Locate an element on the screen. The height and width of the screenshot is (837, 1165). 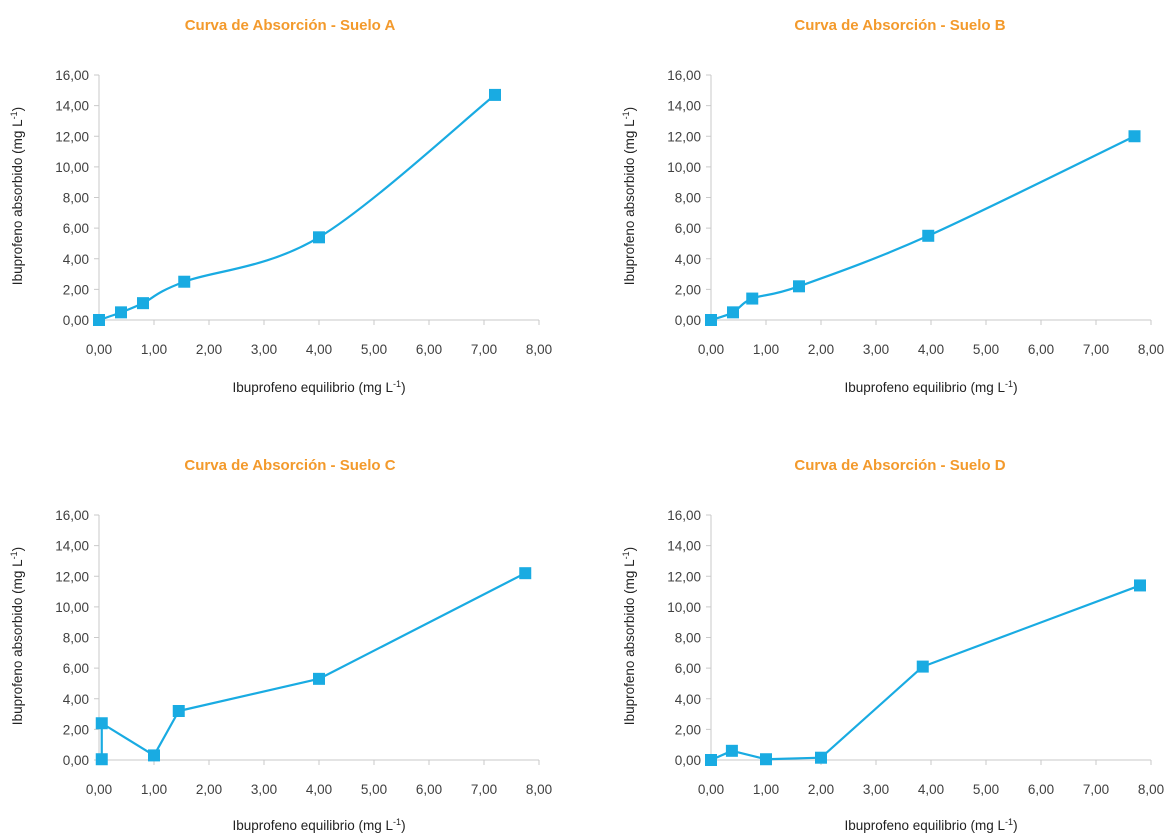
chart-title: Curva de Absorción - Suelo B is located at coordinates (899, 25).